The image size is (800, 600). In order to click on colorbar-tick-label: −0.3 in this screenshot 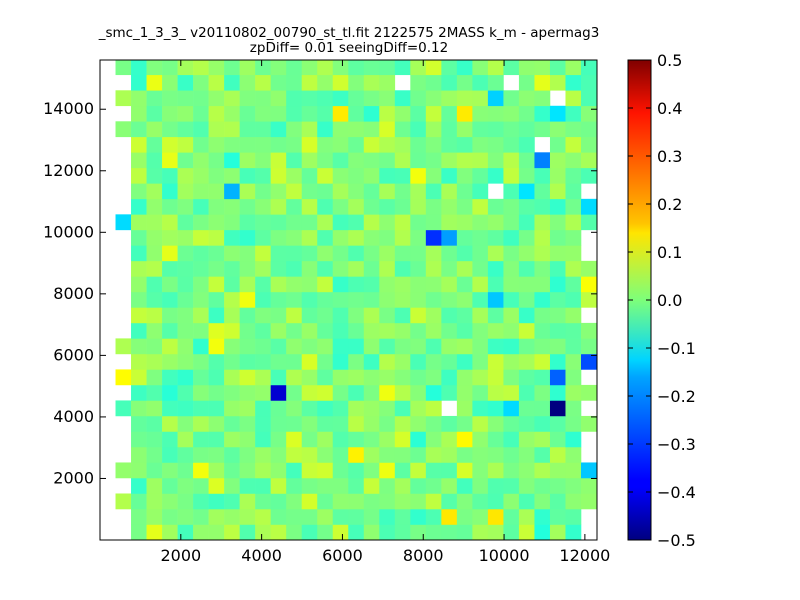, I will do `click(676, 444)`.